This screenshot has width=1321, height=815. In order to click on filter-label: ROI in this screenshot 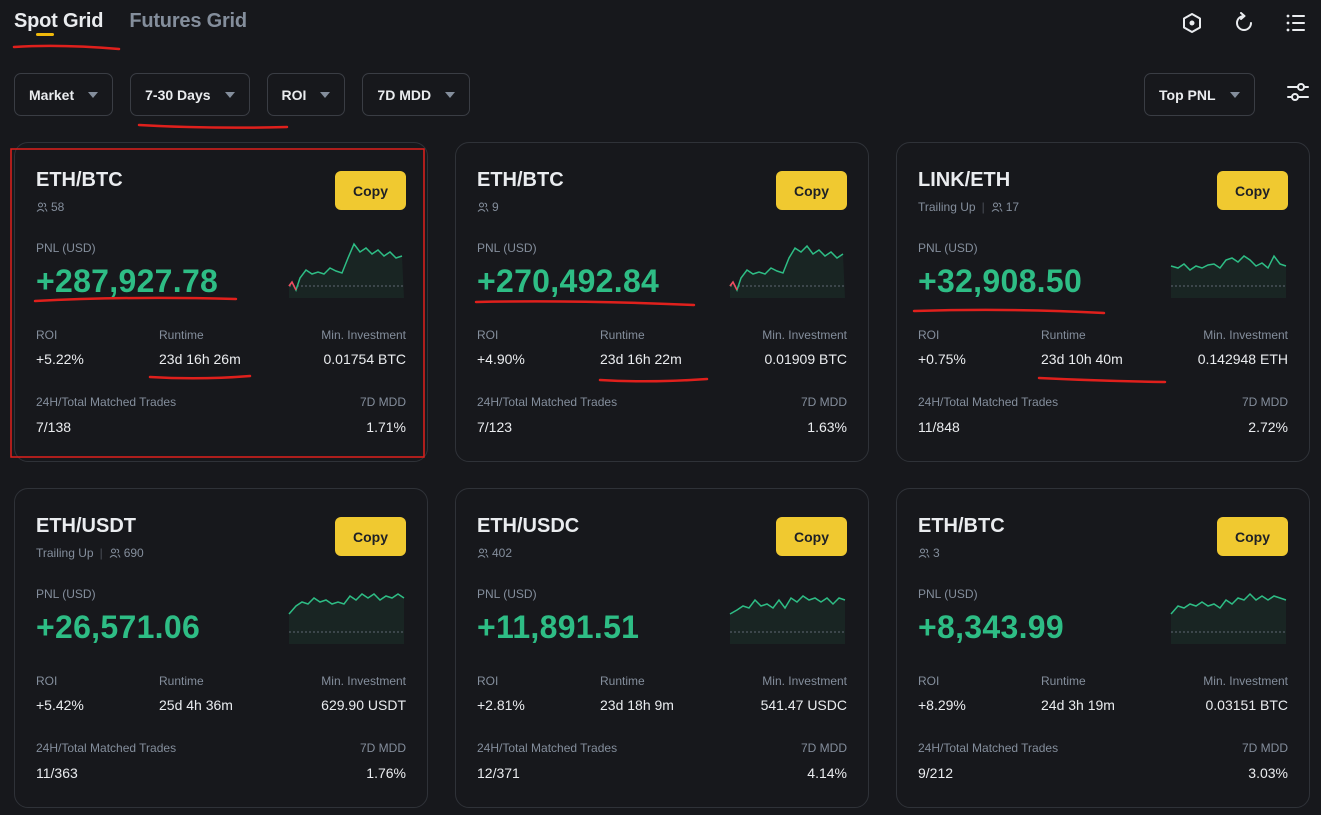, I will do `click(294, 94)`.